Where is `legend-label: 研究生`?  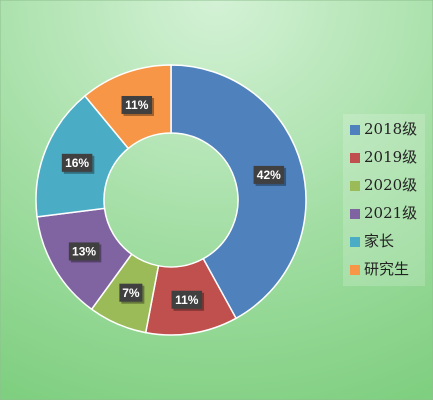
legend-label: 研究生 is located at coordinates (386, 269).